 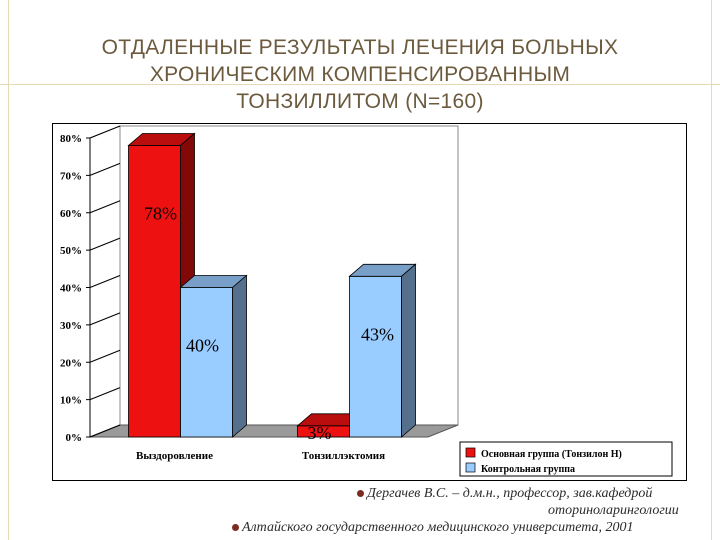 I want to click on footer-line-2: оториноларингологии, so click(x=613, y=510).